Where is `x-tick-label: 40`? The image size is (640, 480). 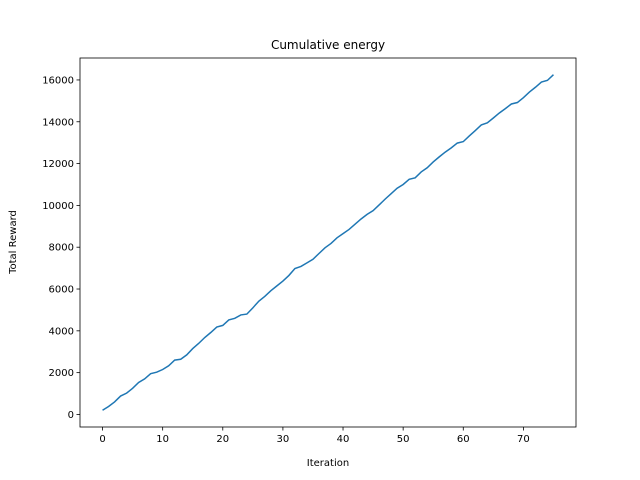 x-tick-label: 40 is located at coordinates (343, 439).